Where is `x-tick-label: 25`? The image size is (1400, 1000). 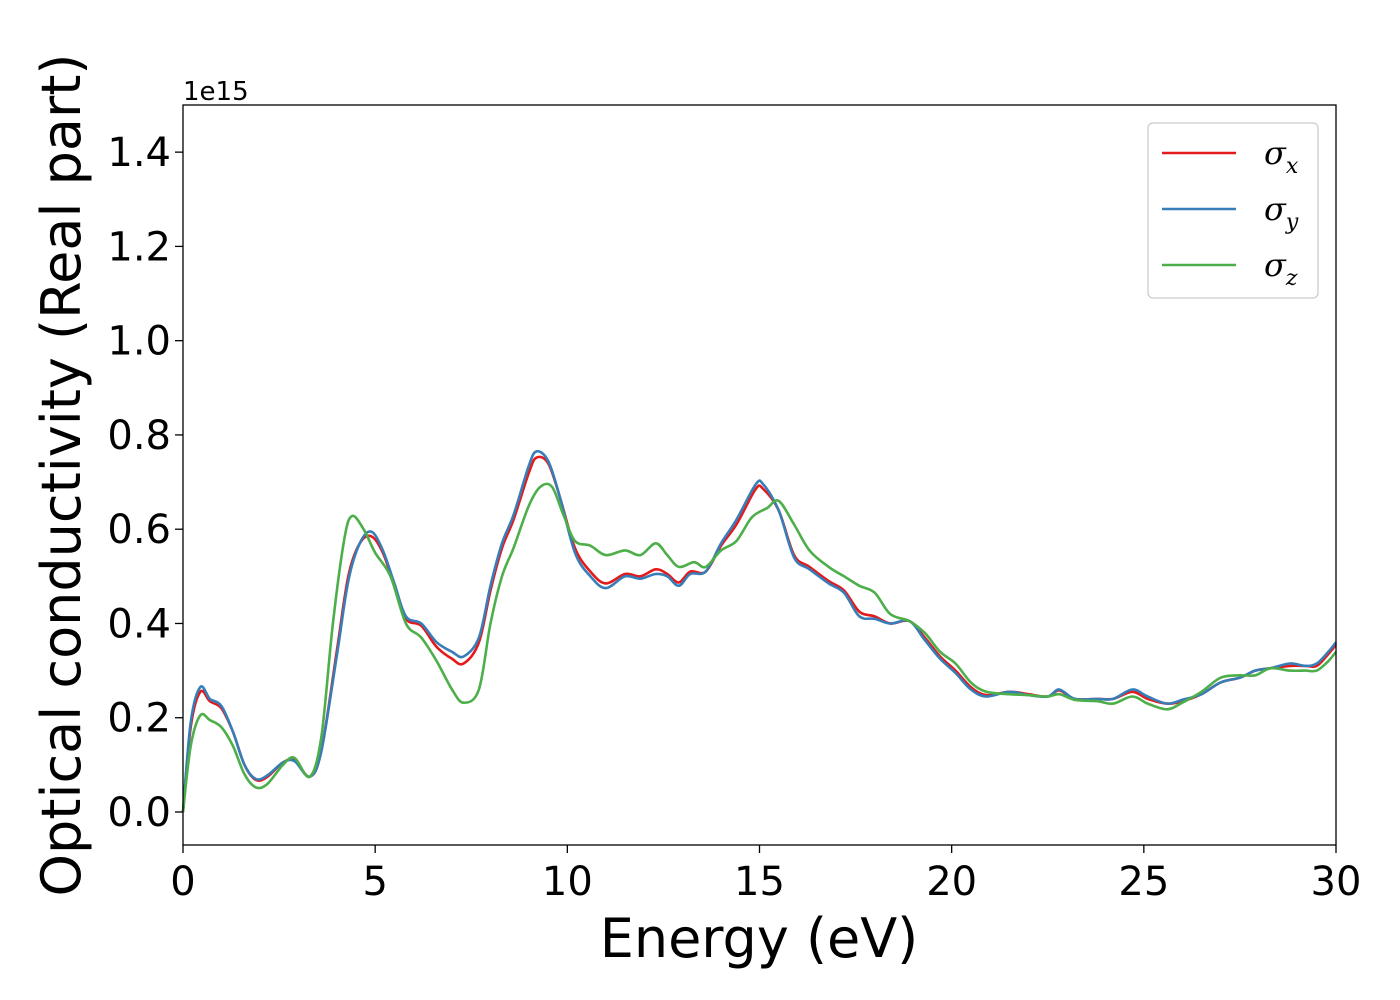
x-tick-label: 25 is located at coordinates (1143, 882).